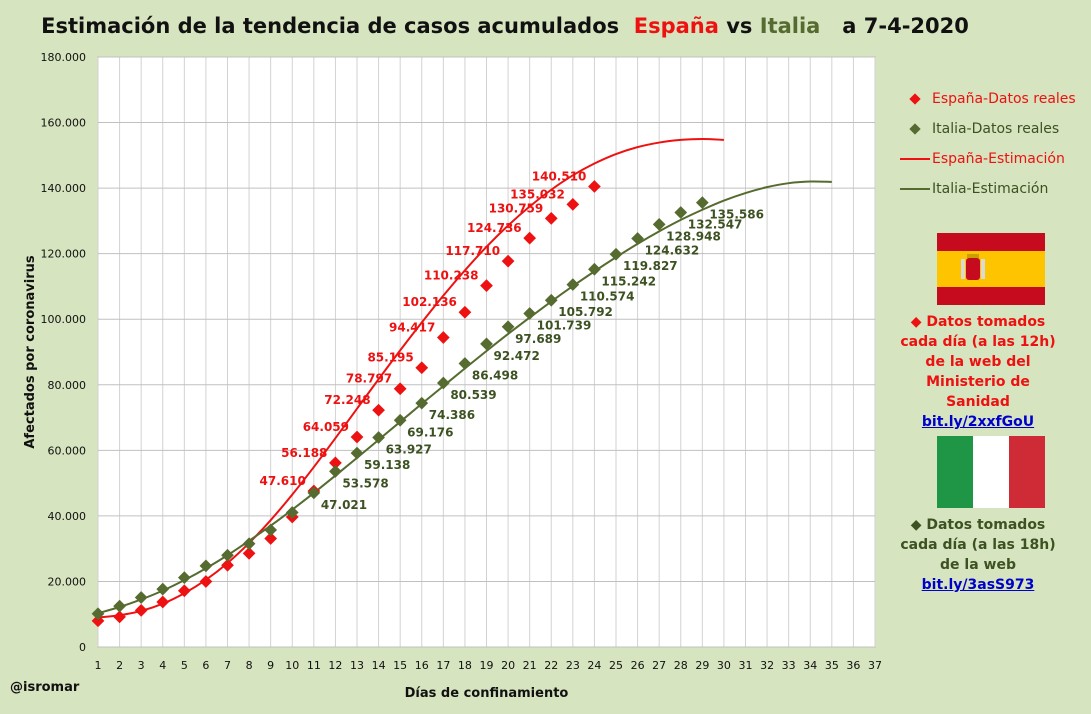  Describe the element at coordinates (585, 312) in the screenshot. I see `data-label: 105.792` at that location.